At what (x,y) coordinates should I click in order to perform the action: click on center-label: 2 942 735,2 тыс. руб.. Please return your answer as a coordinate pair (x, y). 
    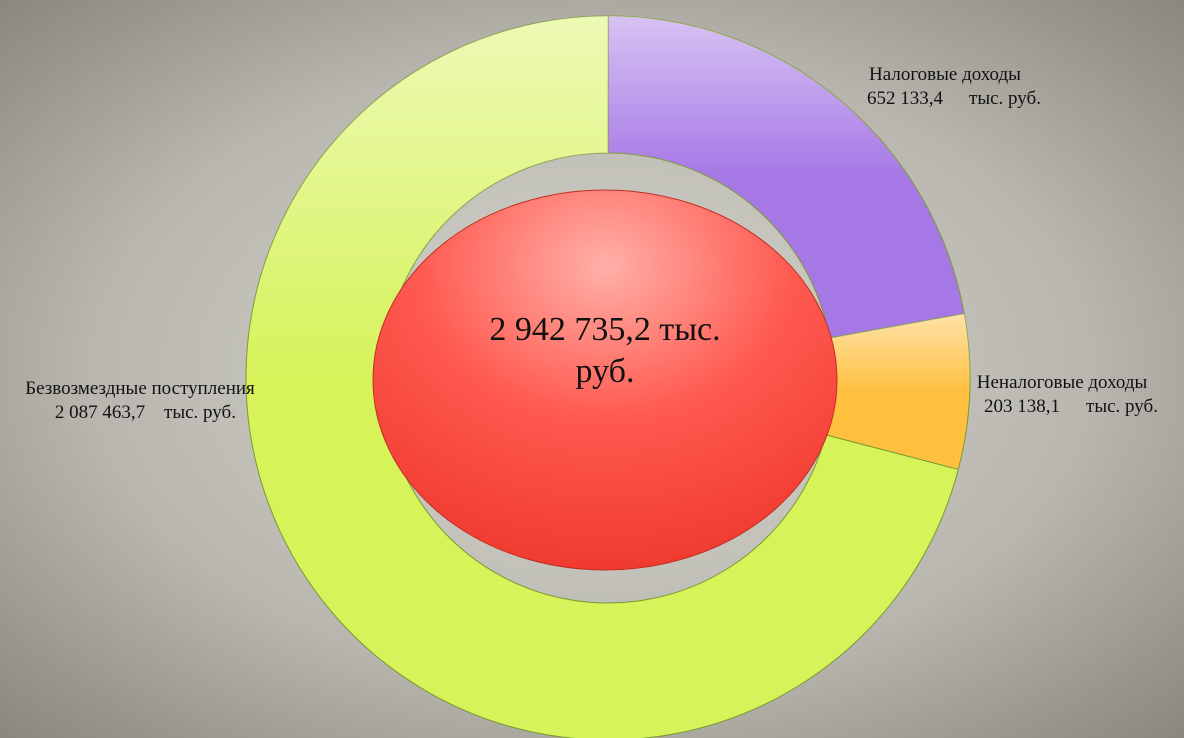
    Looking at the image, I should click on (604, 350).